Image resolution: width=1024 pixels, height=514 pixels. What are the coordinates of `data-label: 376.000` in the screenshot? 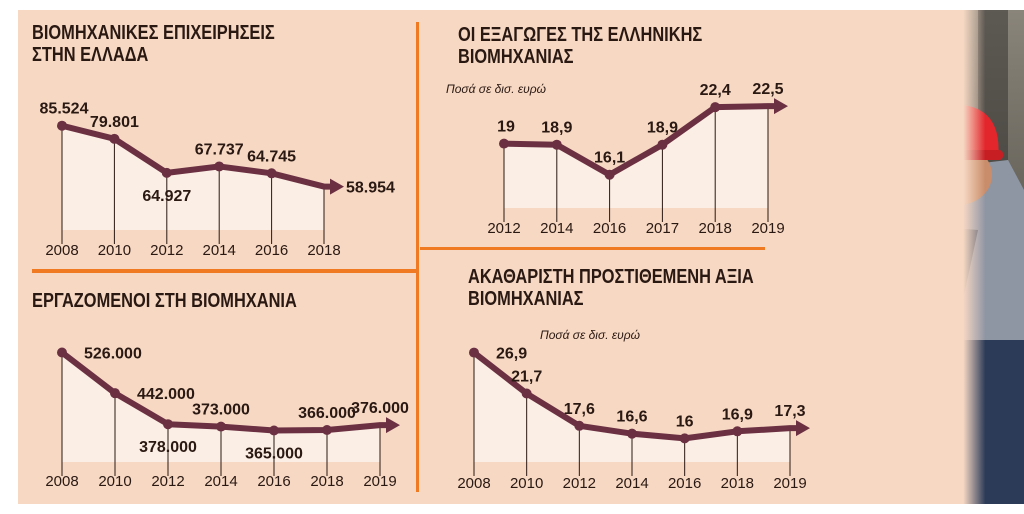 It's located at (380, 408).